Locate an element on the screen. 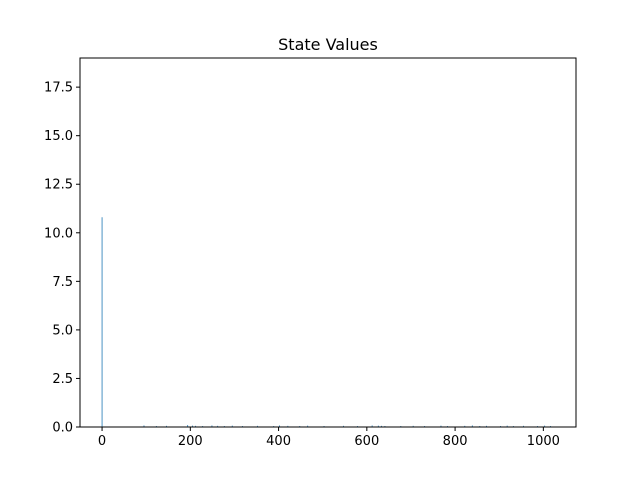 The height and width of the screenshot is (480, 640). x-tick-label: 400 is located at coordinates (278, 441).